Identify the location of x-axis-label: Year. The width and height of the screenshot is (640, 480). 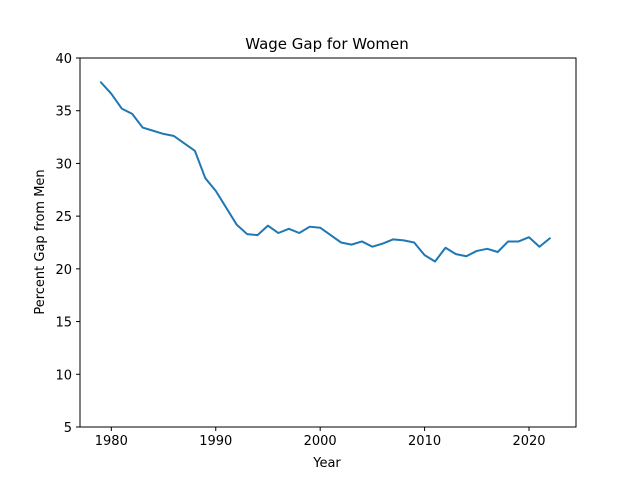
(326, 463).